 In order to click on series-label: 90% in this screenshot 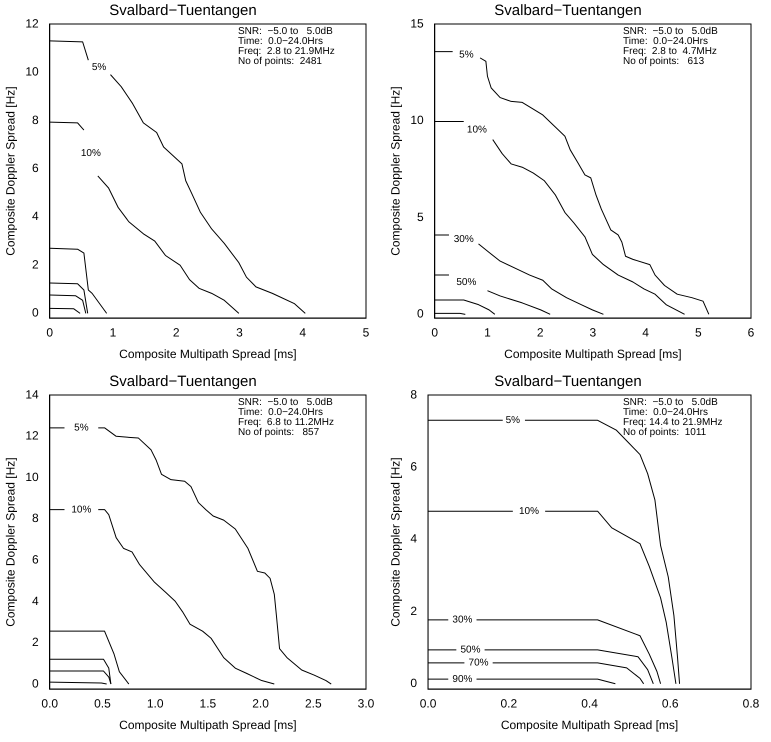, I will do `click(462, 679)`.